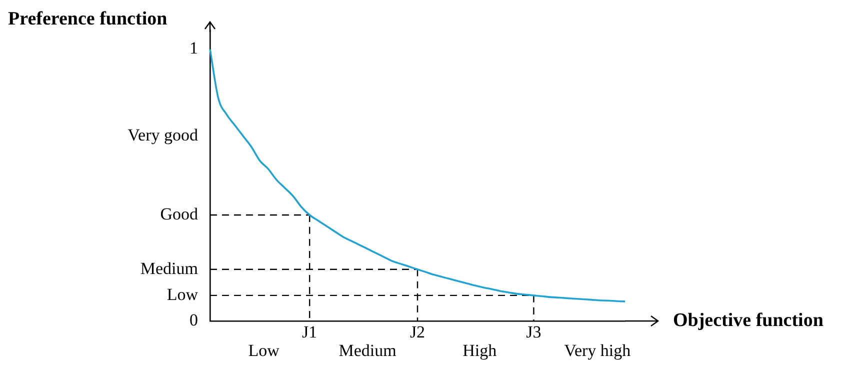  Describe the element at coordinates (598, 350) in the screenshot. I see `text: Very high` at that location.